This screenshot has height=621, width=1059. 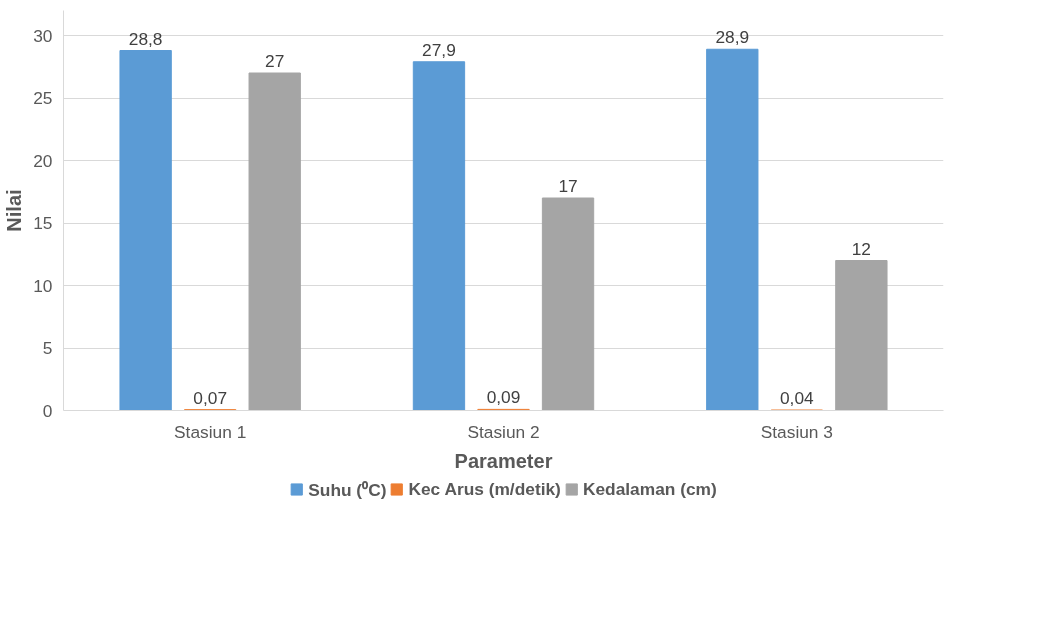 I want to click on data-label: 17, so click(x=568, y=186).